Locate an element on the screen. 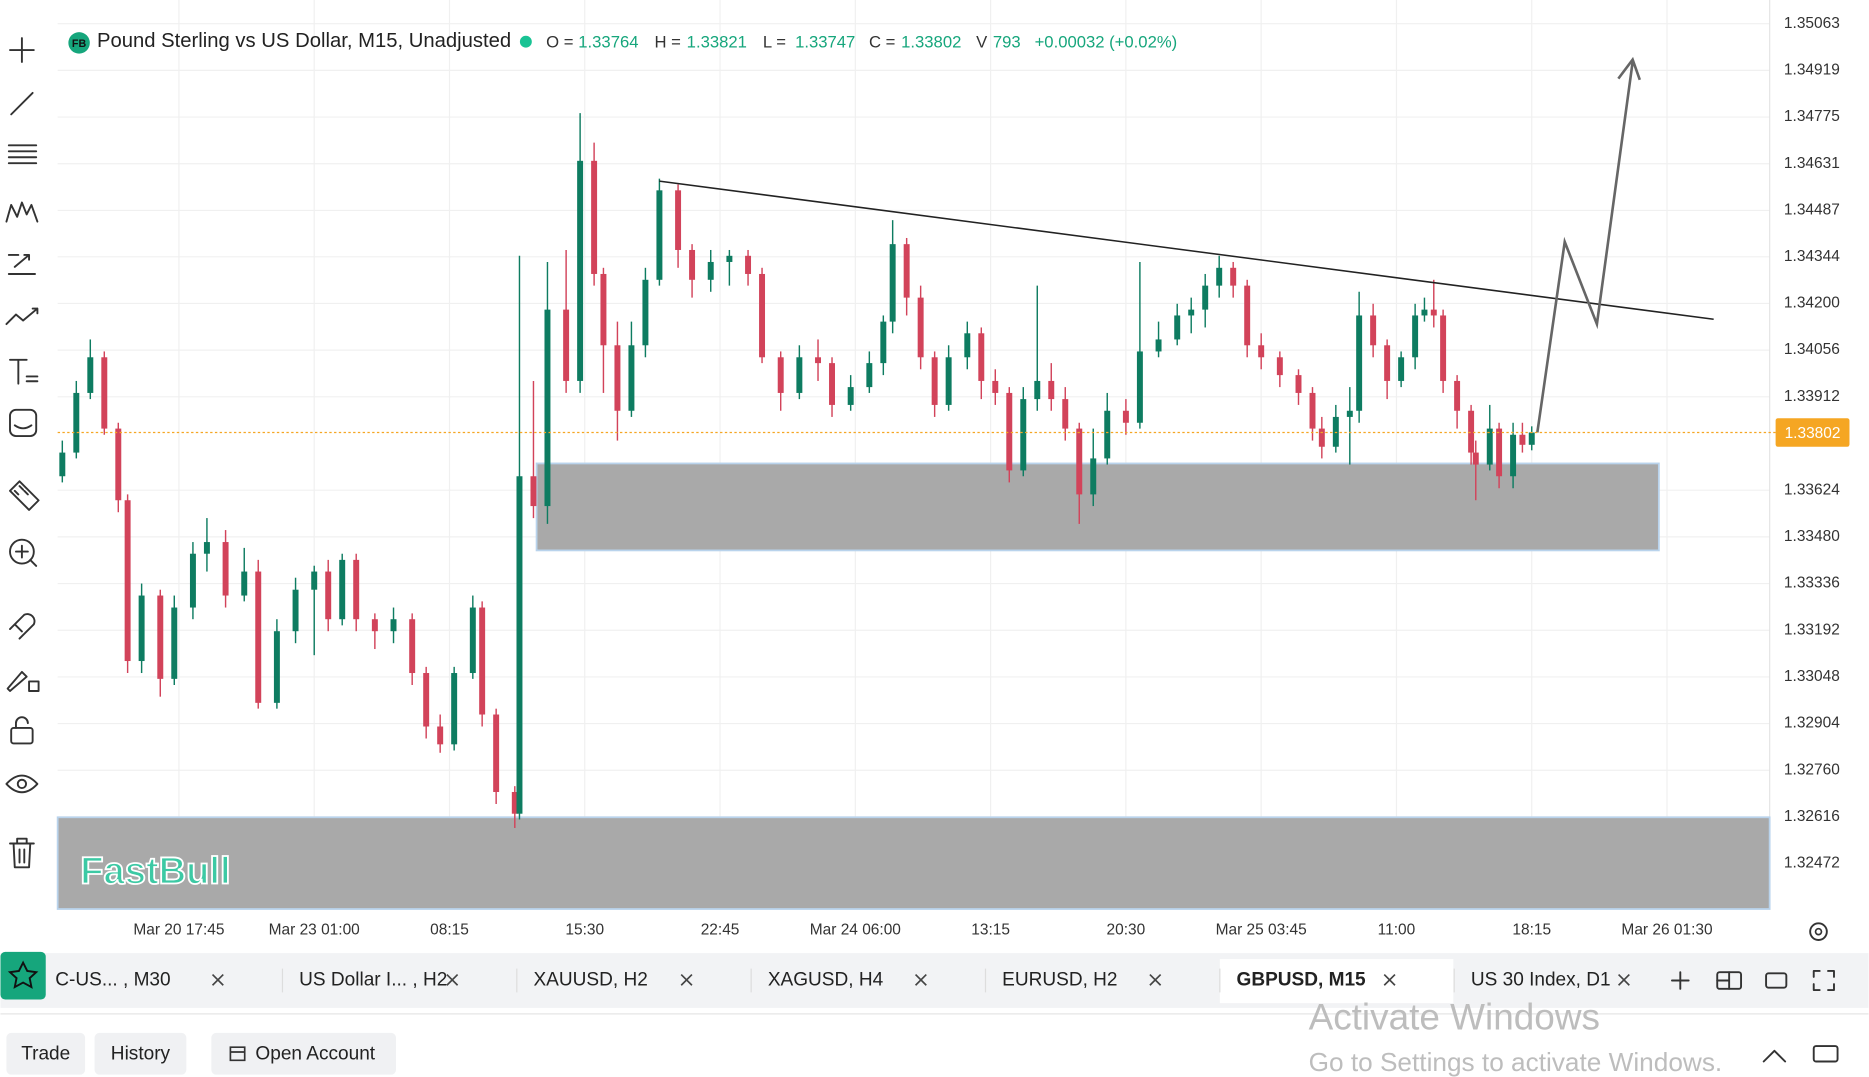 The image size is (1869, 1077). line-tool is located at coordinates (22, 103).